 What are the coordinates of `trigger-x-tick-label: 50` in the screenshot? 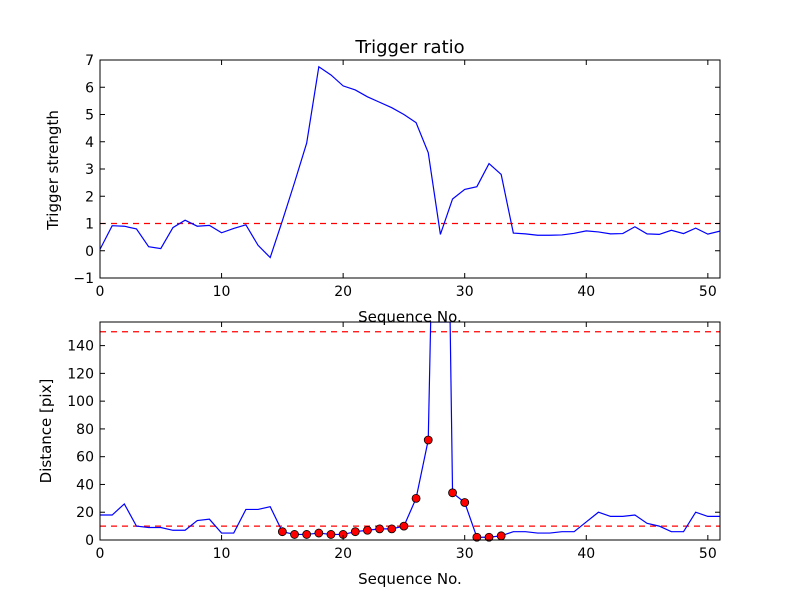 It's located at (708, 292).